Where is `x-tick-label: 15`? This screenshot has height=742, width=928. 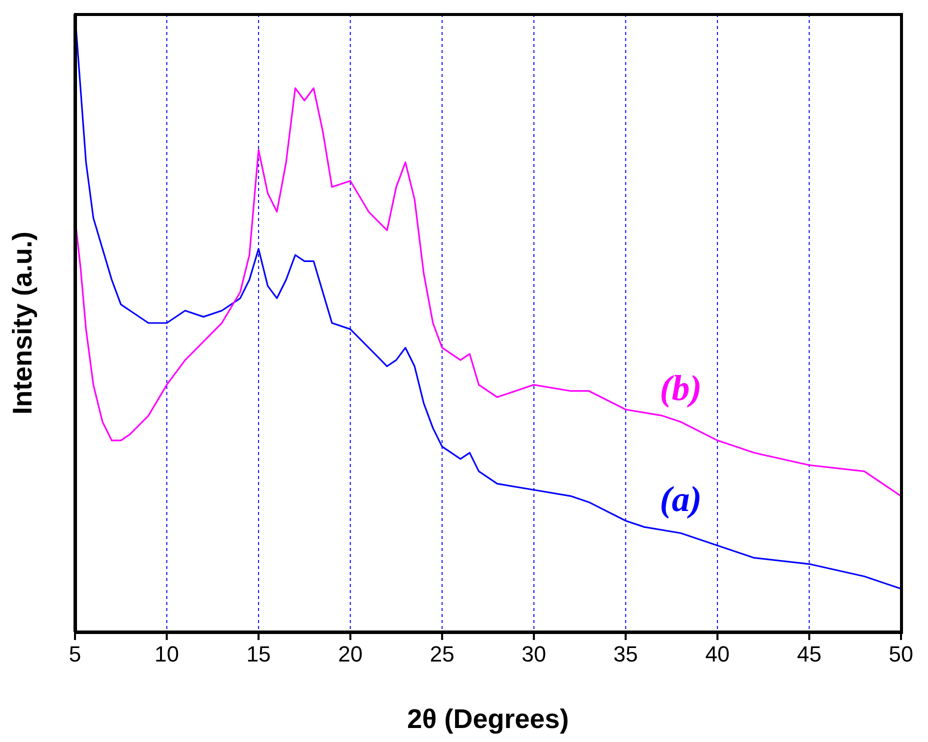 x-tick-label: 15 is located at coordinates (258, 654).